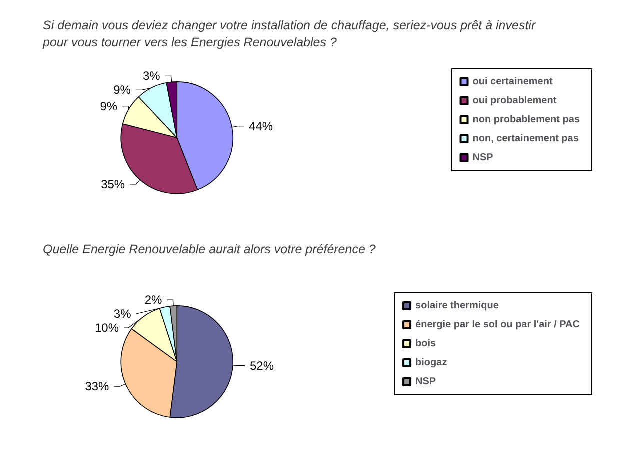 The height and width of the screenshot is (465, 620). I want to click on legend-label: solaire thermique, so click(458, 306).